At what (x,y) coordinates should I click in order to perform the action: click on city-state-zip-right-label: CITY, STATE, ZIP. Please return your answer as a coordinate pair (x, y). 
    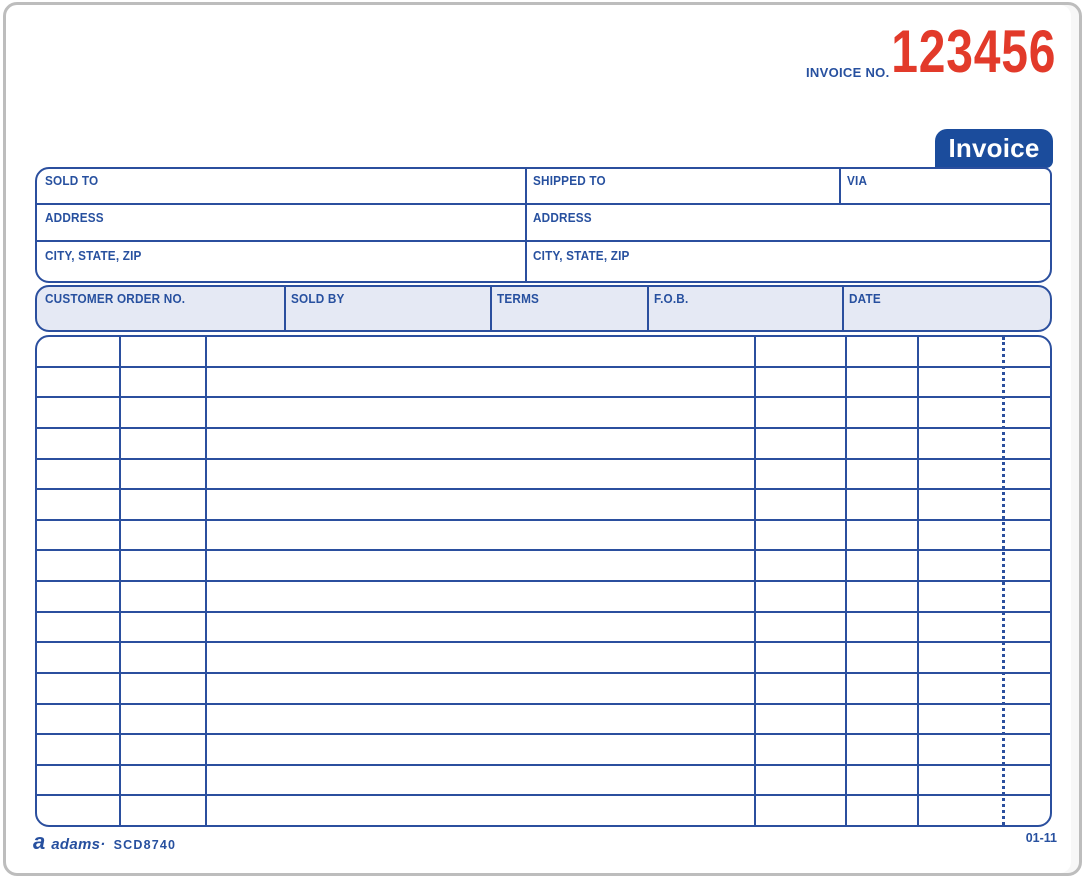
    Looking at the image, I should click on (581, 256).